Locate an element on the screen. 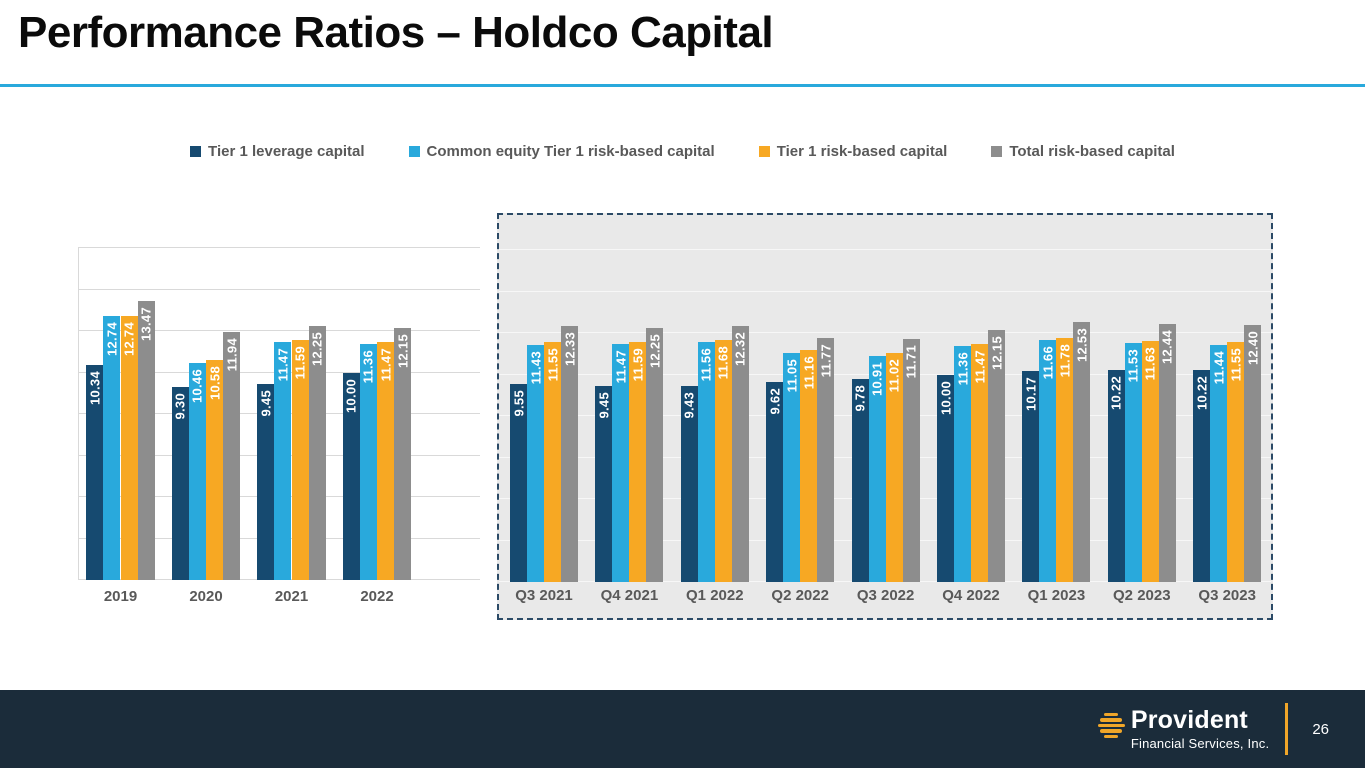  bar-value-label: 9.45 is located at coordinates (604, 405).